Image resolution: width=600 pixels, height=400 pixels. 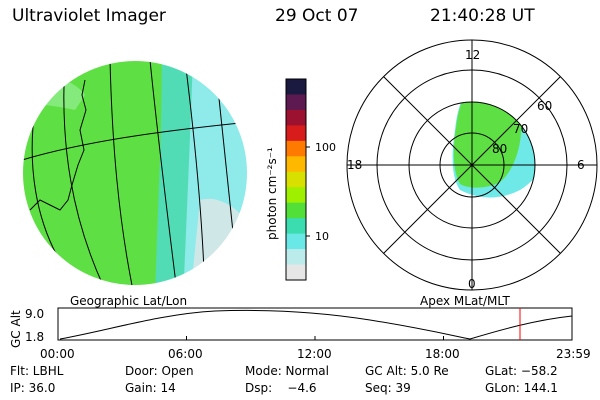 I want to click on altitude-ytick-top: 9.0, so click(x=34, y=314).